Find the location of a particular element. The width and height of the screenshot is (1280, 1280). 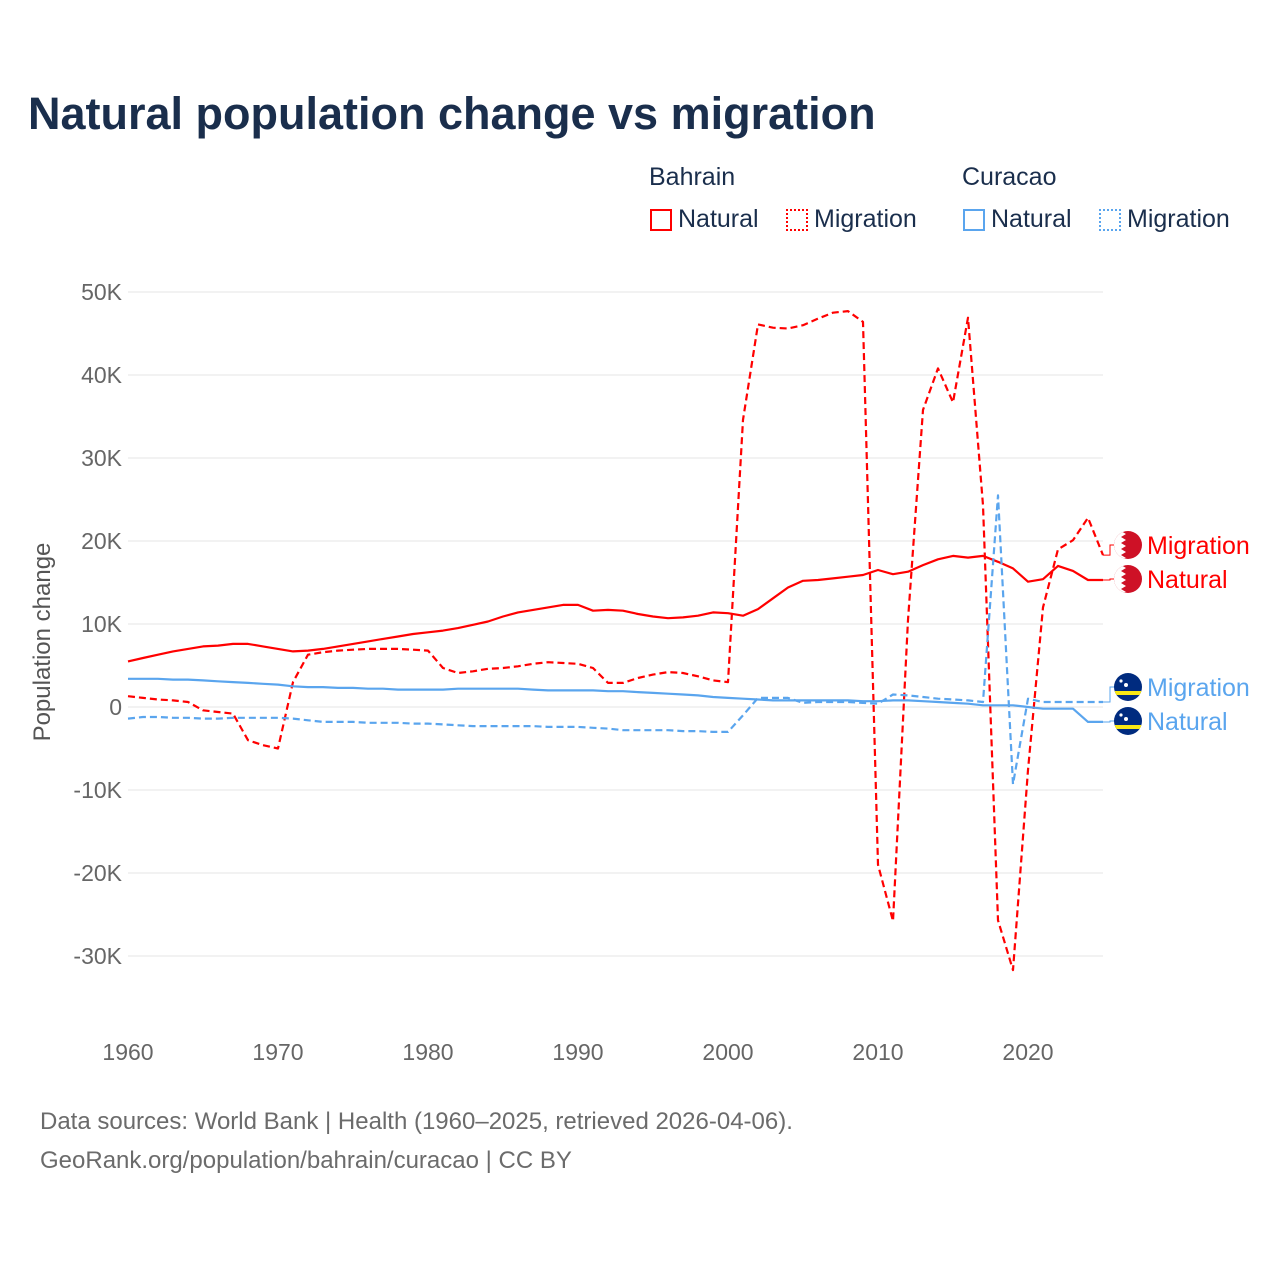

chart-title: Natural population change vs migration is located at coordinates (452, 113).